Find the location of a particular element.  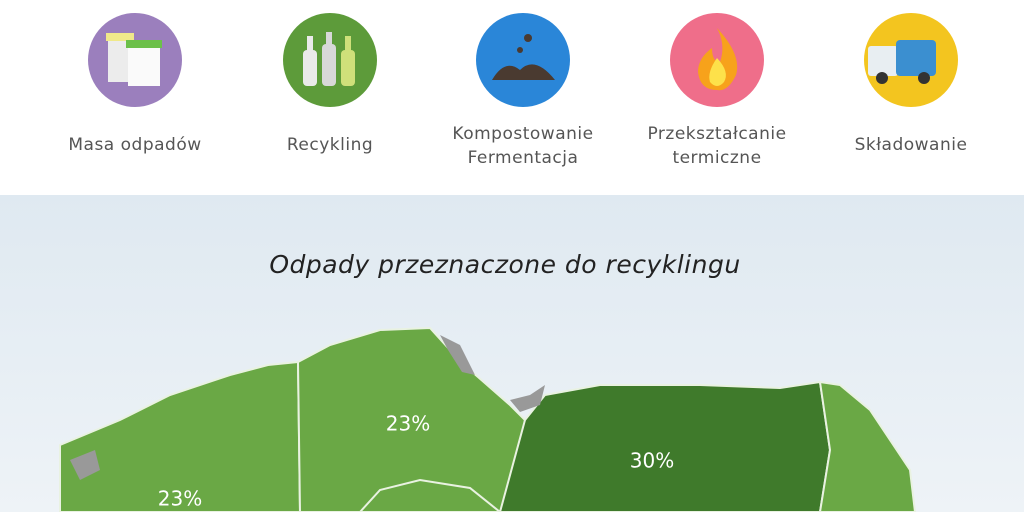

peninsula is located at coordinates (457, 355).